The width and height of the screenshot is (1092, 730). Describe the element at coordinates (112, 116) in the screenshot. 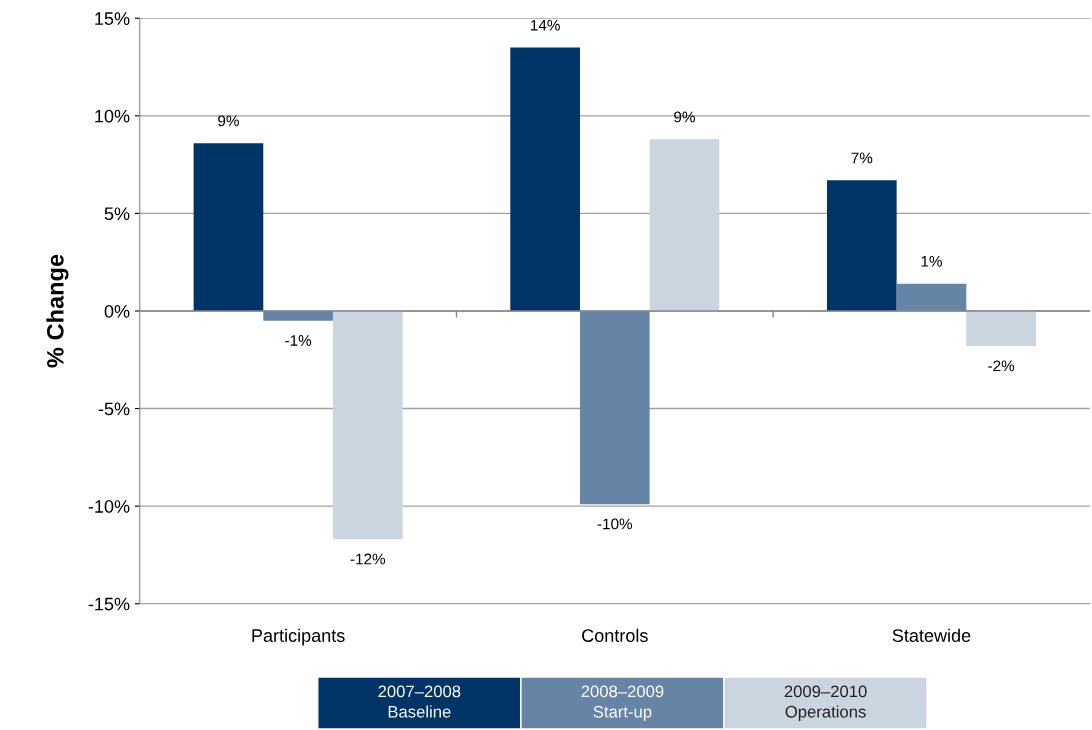

I see `y-tick-label: 10%` at that location.